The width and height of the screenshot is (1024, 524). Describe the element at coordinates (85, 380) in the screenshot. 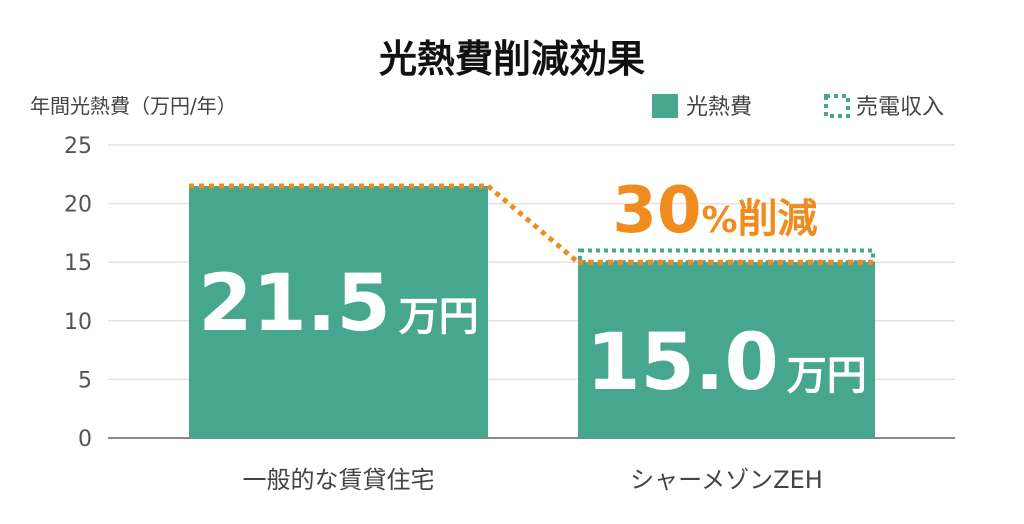

I see `y-tick-label: 5` at that location.